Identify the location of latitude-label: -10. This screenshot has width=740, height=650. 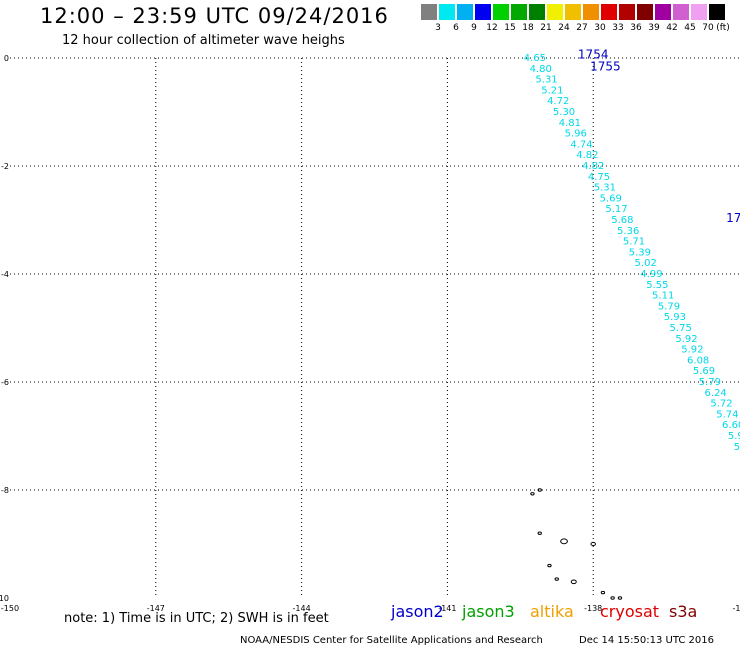
(4, 598).